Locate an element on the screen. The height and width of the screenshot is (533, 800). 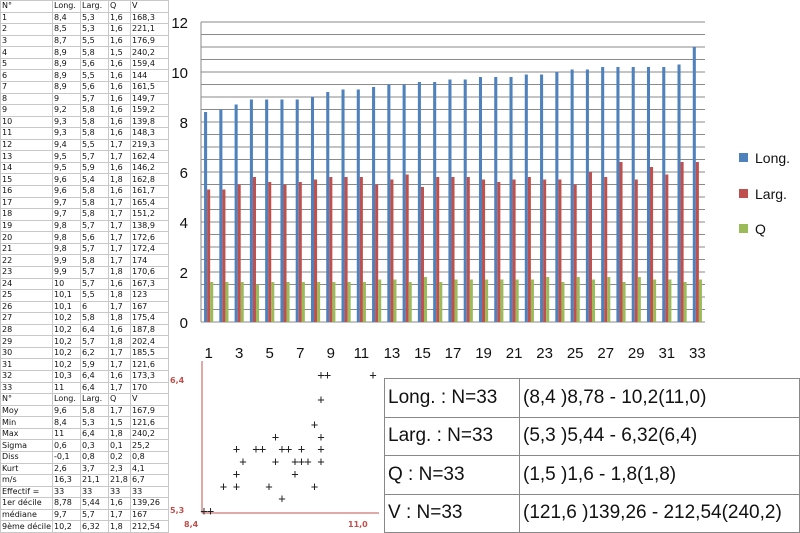
summary-row: Long. : N=33 (8,4 )8,78 - 10,2(11,0) is located at coordinates (592, 398).